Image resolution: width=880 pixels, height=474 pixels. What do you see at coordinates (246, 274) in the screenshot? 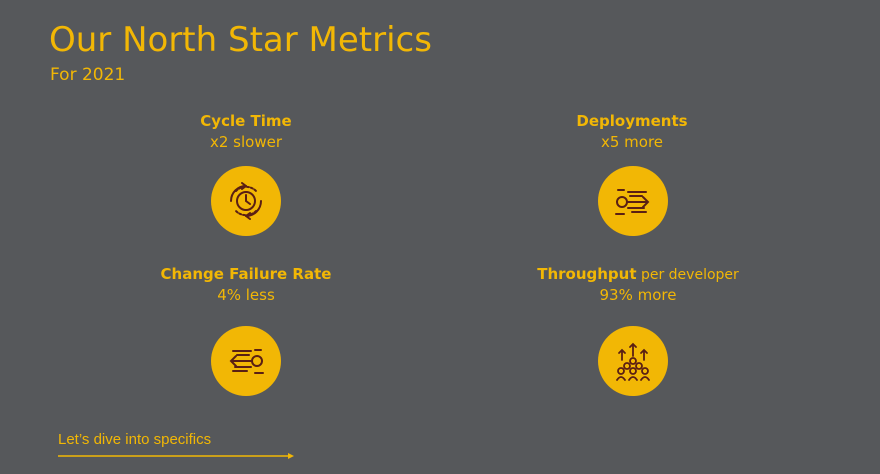
I see `metric-name: Change Failure Rate` at bounding box center [246, 274].